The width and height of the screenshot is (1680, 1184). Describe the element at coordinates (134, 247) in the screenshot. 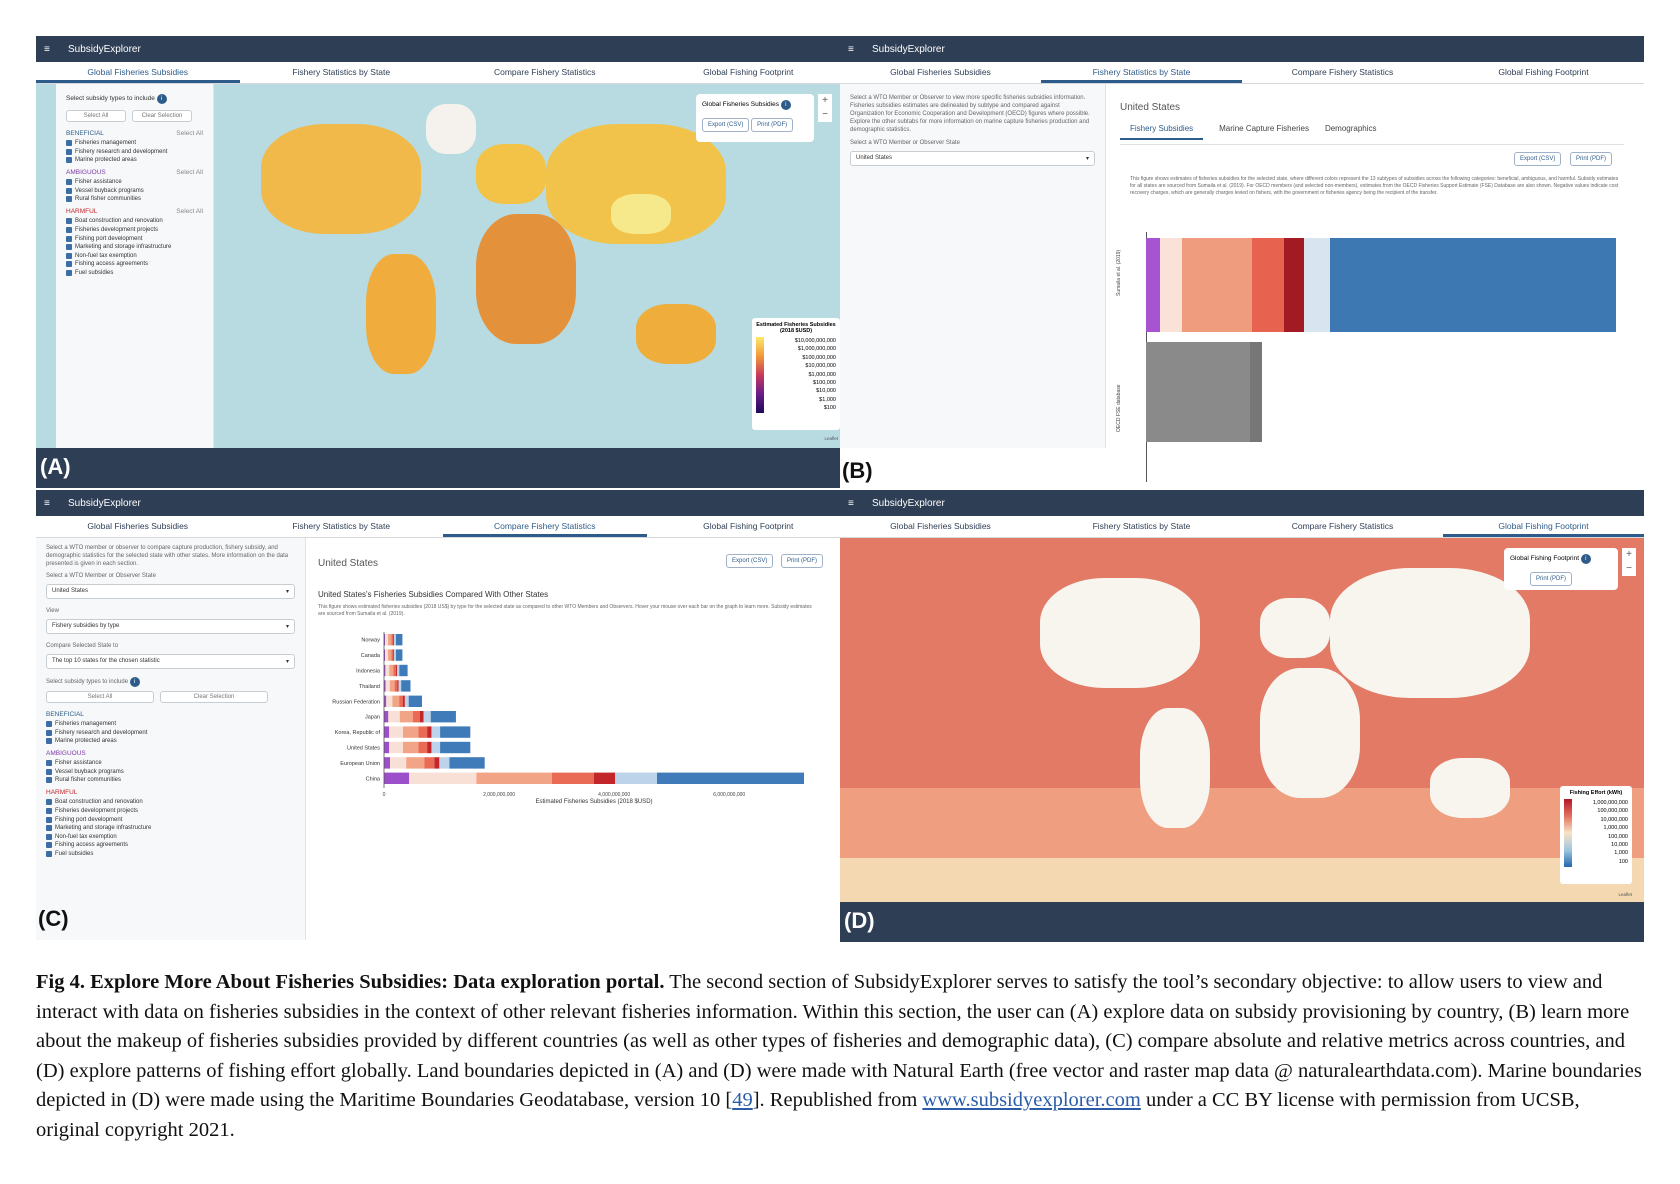

I see `checkbox-item: Marketing and storage infrastructure` at that location.